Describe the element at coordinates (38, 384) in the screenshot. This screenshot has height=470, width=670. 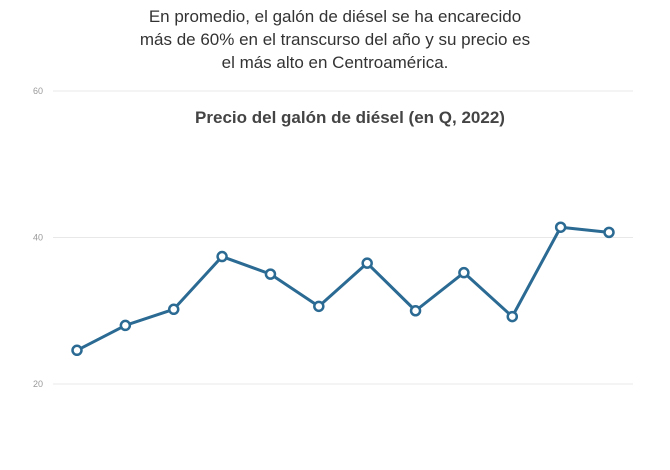
I see `y-tick-label: 20` at that location.